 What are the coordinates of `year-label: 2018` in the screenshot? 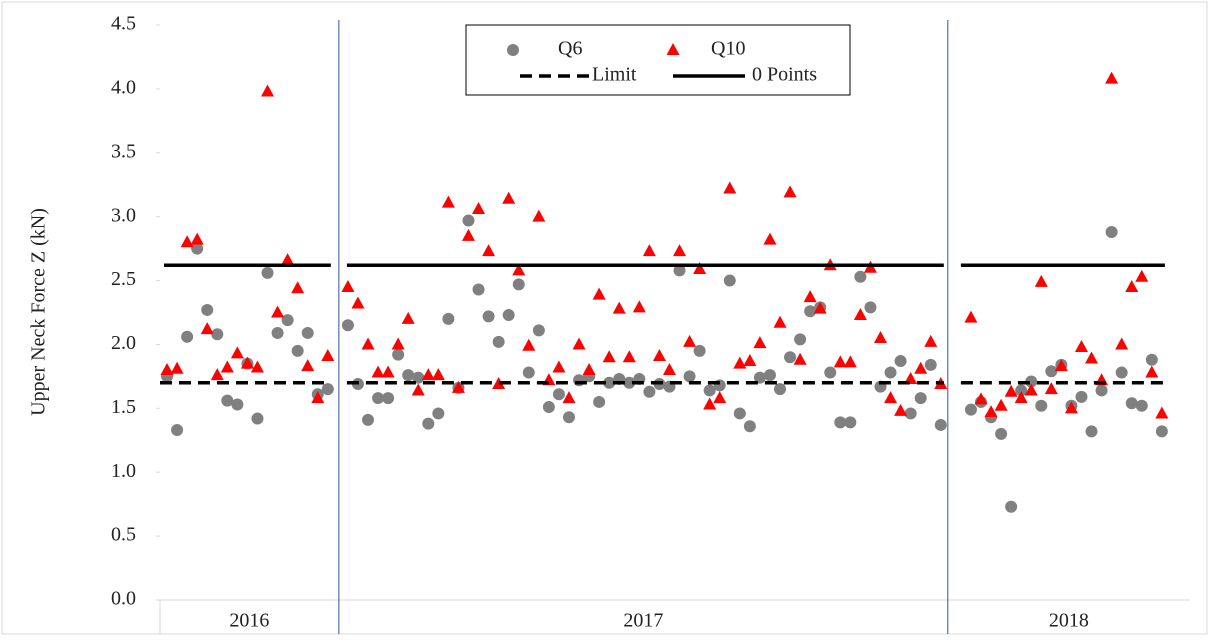 It's located at (1069, 621).